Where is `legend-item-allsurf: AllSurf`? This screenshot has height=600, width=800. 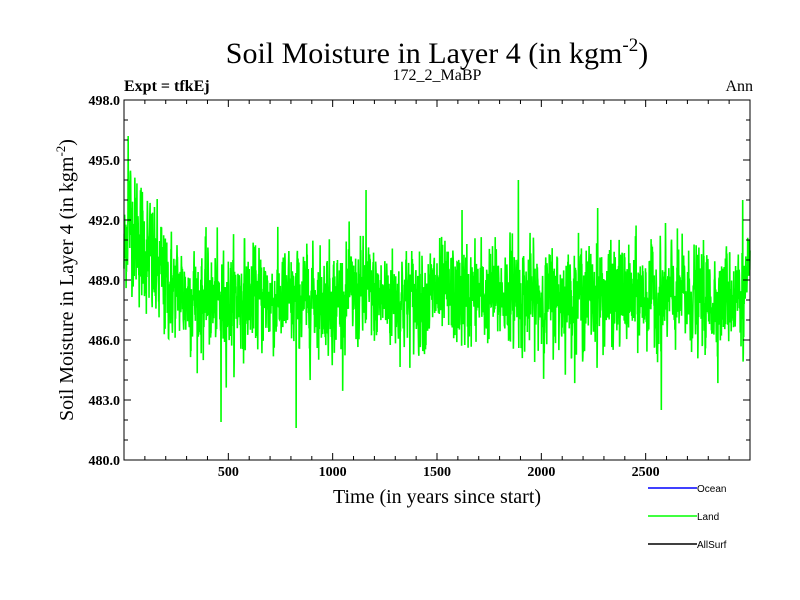
legend-item-allsurf: AllSurf is located at coordinates (687, 545).